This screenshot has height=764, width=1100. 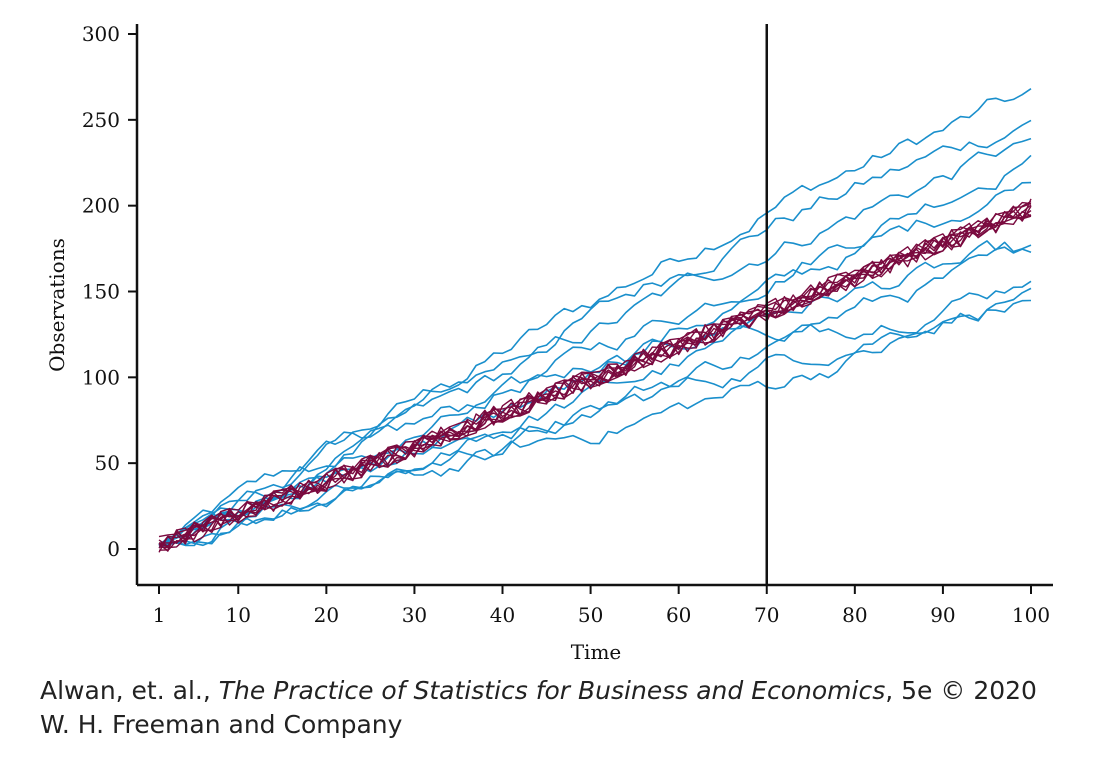 I want to click on x-tick-label: 50, so click(x=590, y=615).